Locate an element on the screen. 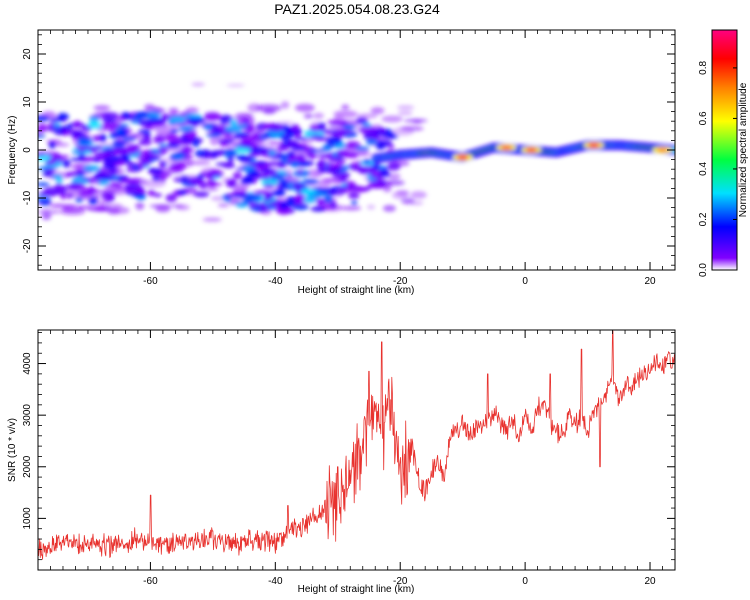  y-tick-label: 0 is located at coordinates (27, 150).